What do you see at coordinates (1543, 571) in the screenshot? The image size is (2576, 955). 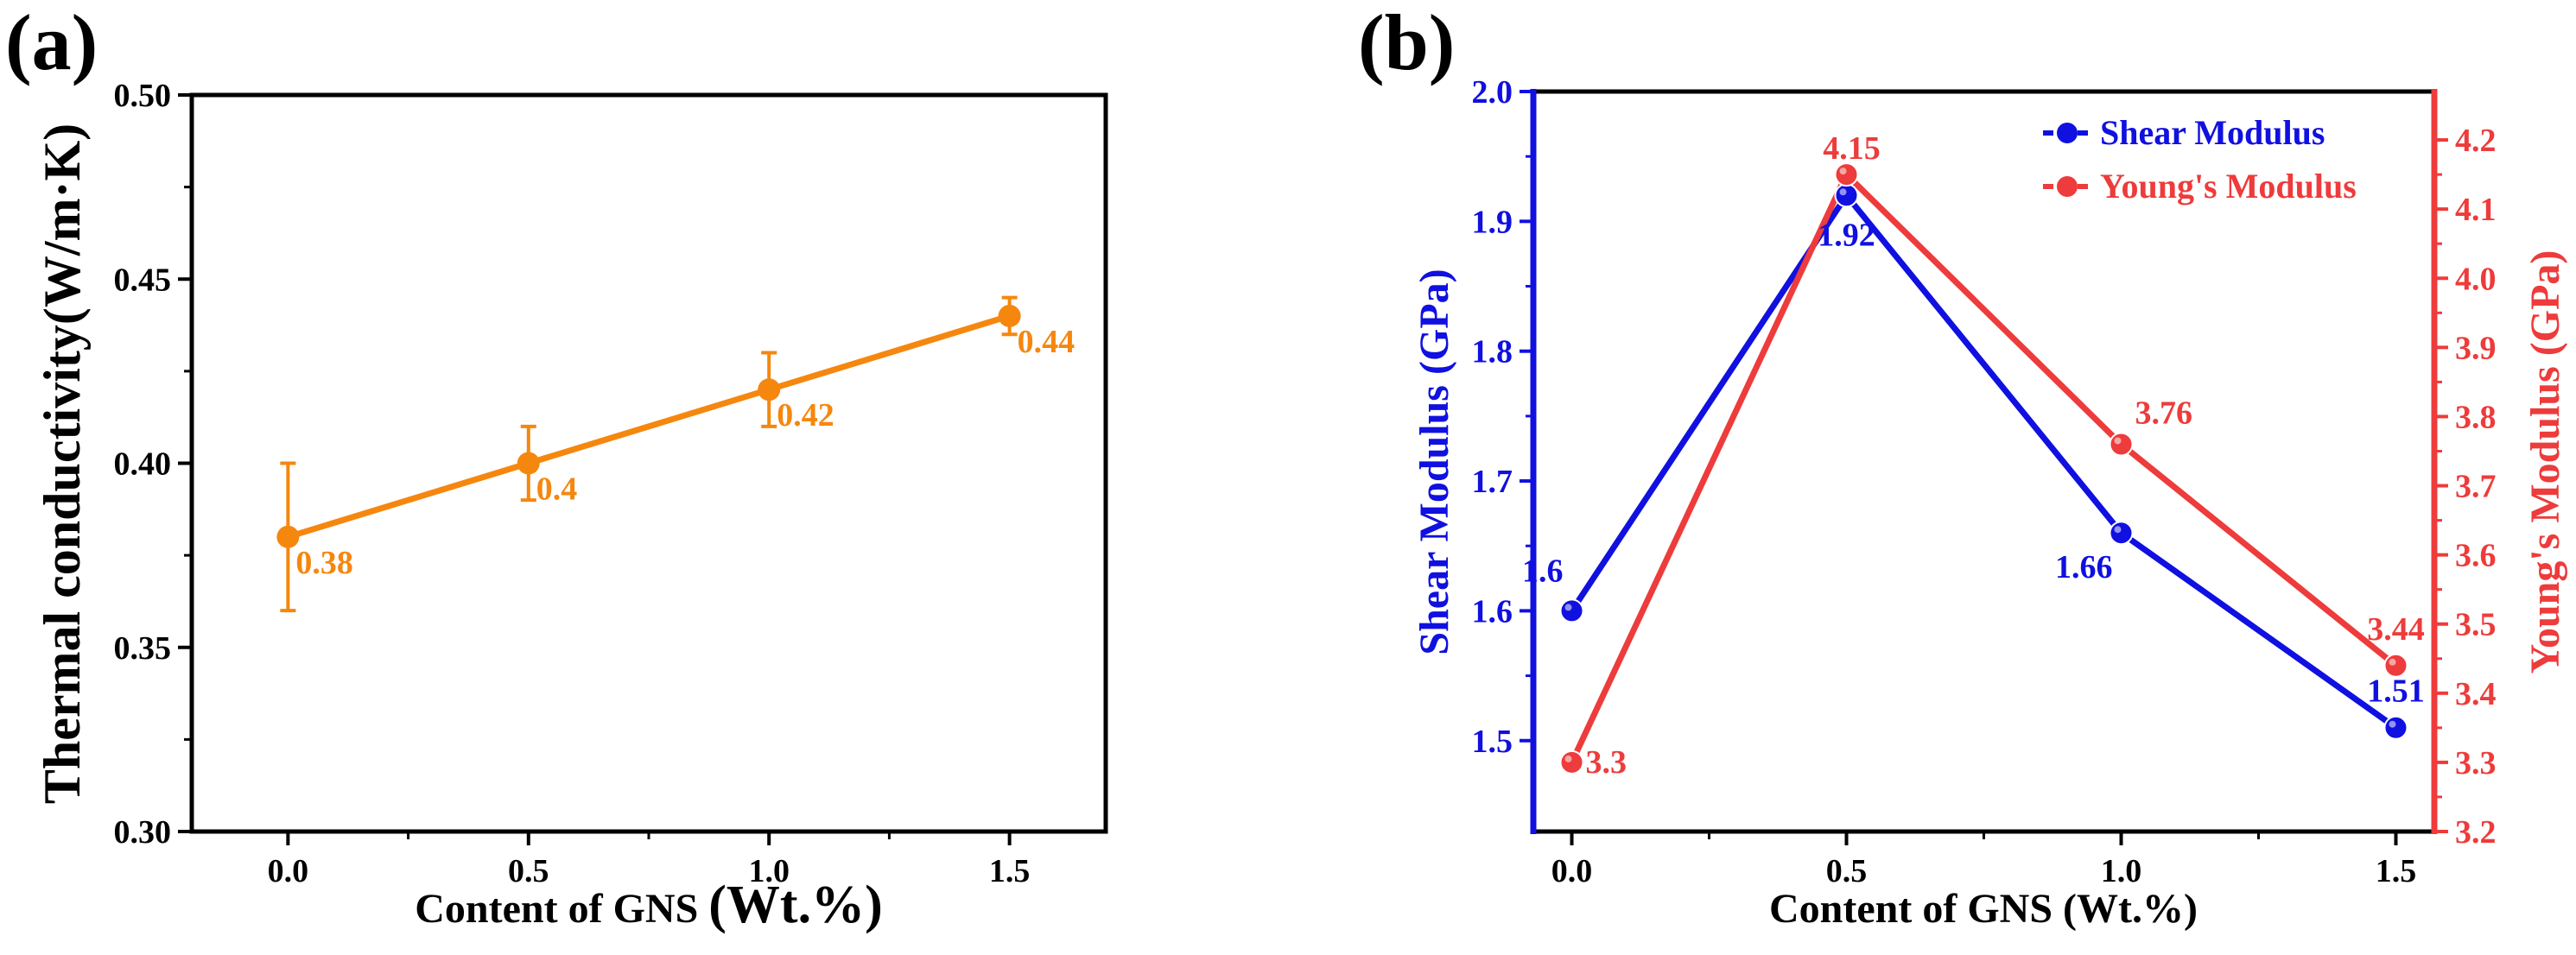 I see `panel-b-shear-data-label: 1.6` at bounding box center [1543, 571].